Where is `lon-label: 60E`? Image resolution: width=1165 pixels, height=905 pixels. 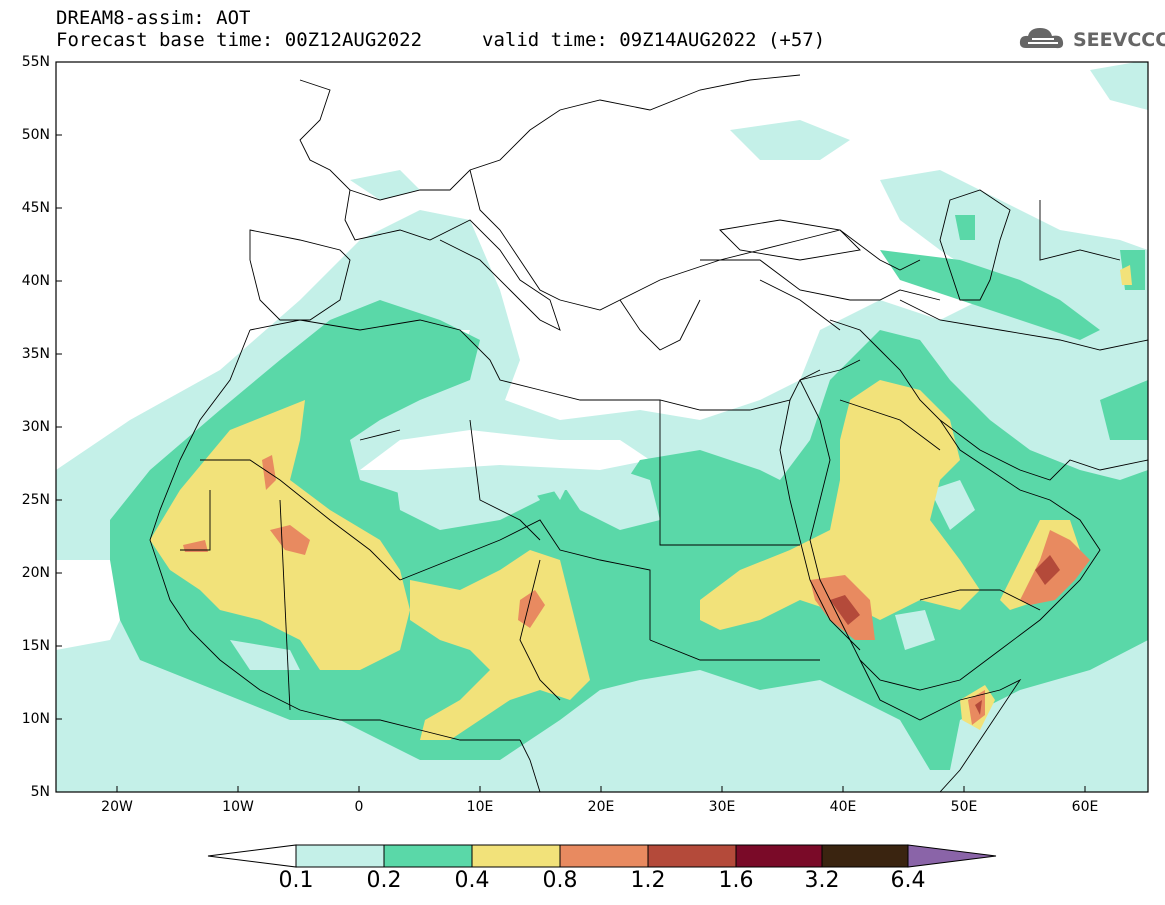
lon-label: 60E is located at coordinates (1085, 807).